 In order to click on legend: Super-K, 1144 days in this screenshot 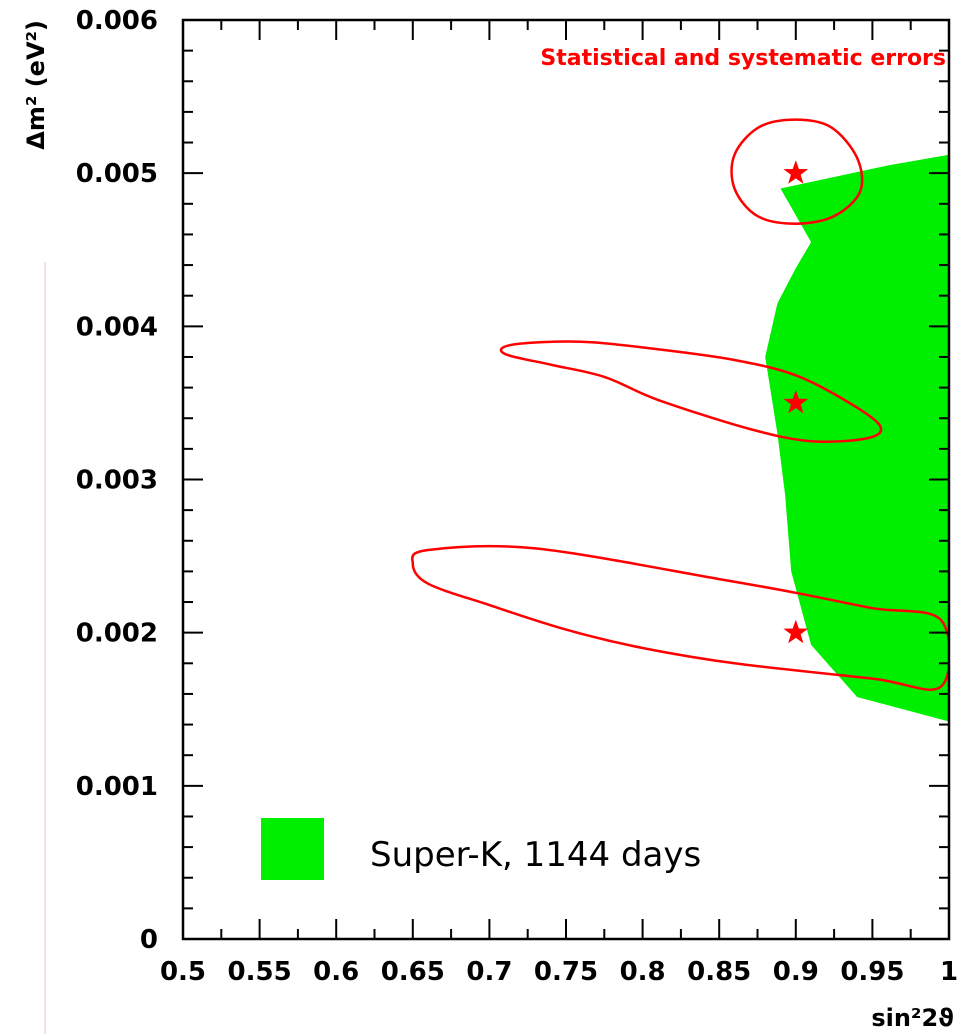, I will do `click(481, 849)`.